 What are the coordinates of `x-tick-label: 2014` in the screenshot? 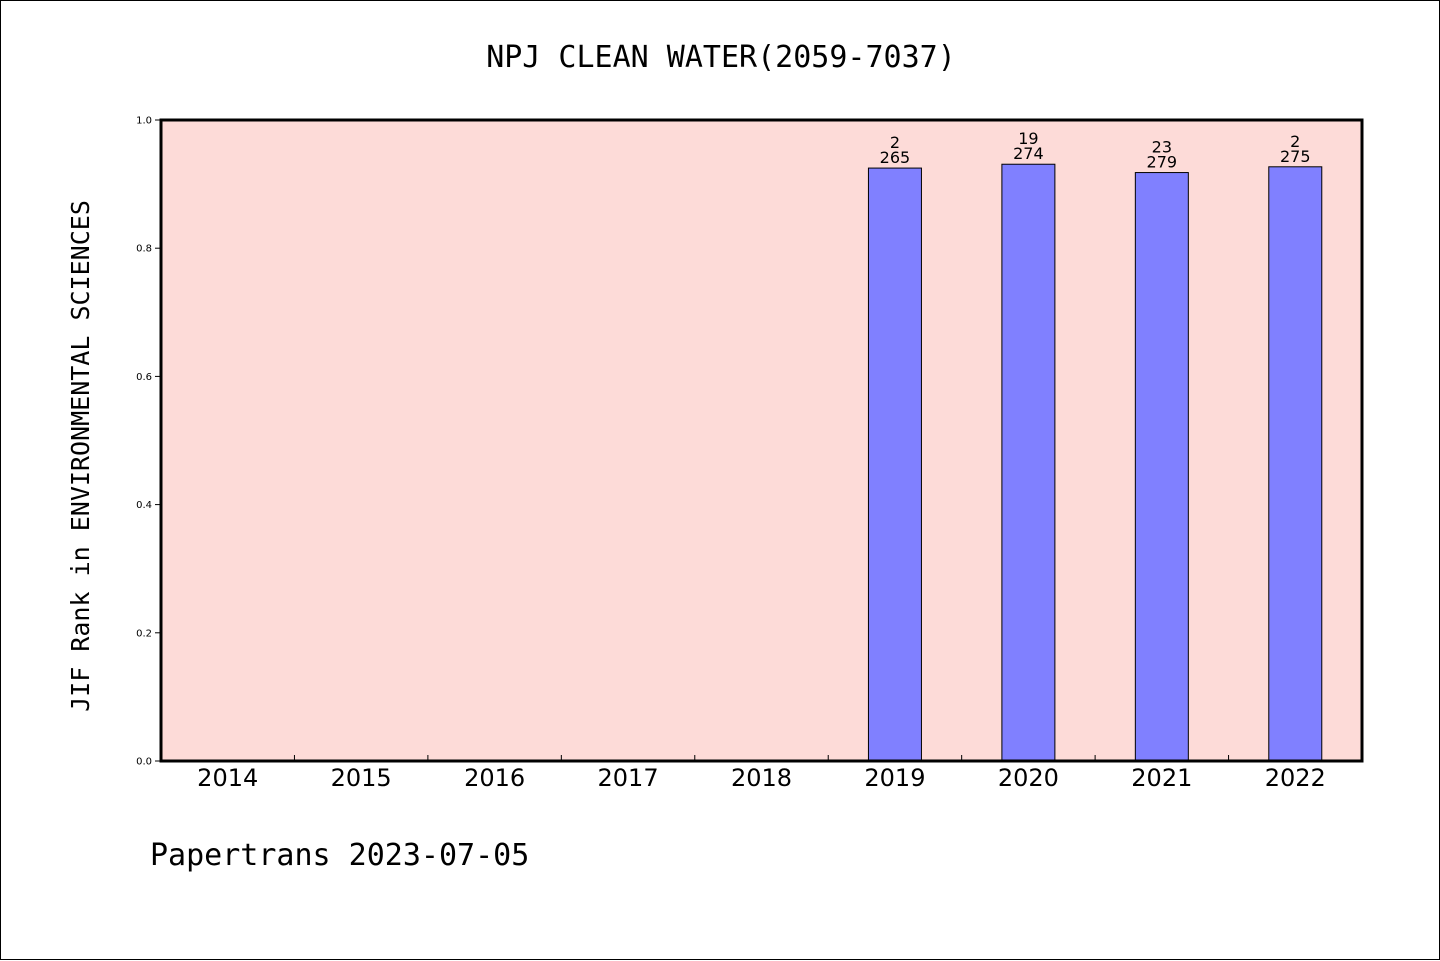 It's located at (227, 778).